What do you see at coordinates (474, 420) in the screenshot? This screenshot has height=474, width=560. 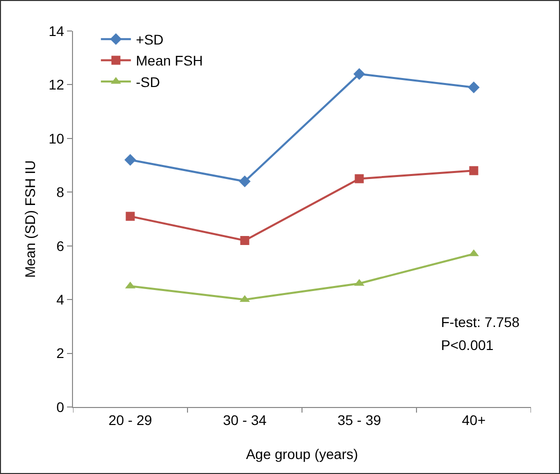 I see `x-tick-label: 40+` at bounding box center [474, 420].